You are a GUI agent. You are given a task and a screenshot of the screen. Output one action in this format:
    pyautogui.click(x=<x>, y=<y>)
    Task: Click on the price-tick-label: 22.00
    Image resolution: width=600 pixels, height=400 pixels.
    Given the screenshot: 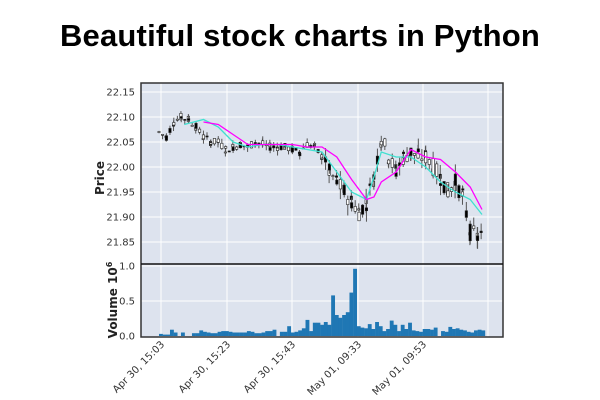 What is the action you would take?
    pyautogui.click(x=120, y=168)
    